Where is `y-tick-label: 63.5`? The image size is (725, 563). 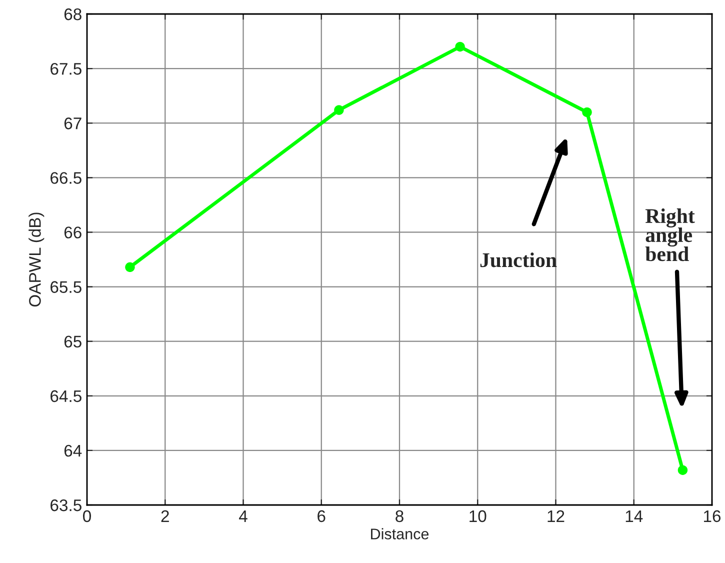
y-tick-label: 63.5 is located at coordinates (66, 505).